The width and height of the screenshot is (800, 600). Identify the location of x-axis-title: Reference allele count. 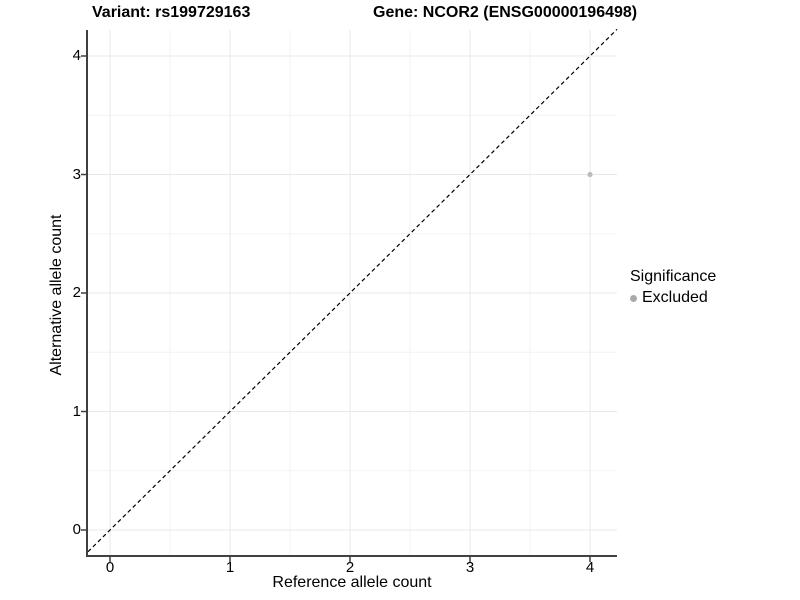
(352, 582).